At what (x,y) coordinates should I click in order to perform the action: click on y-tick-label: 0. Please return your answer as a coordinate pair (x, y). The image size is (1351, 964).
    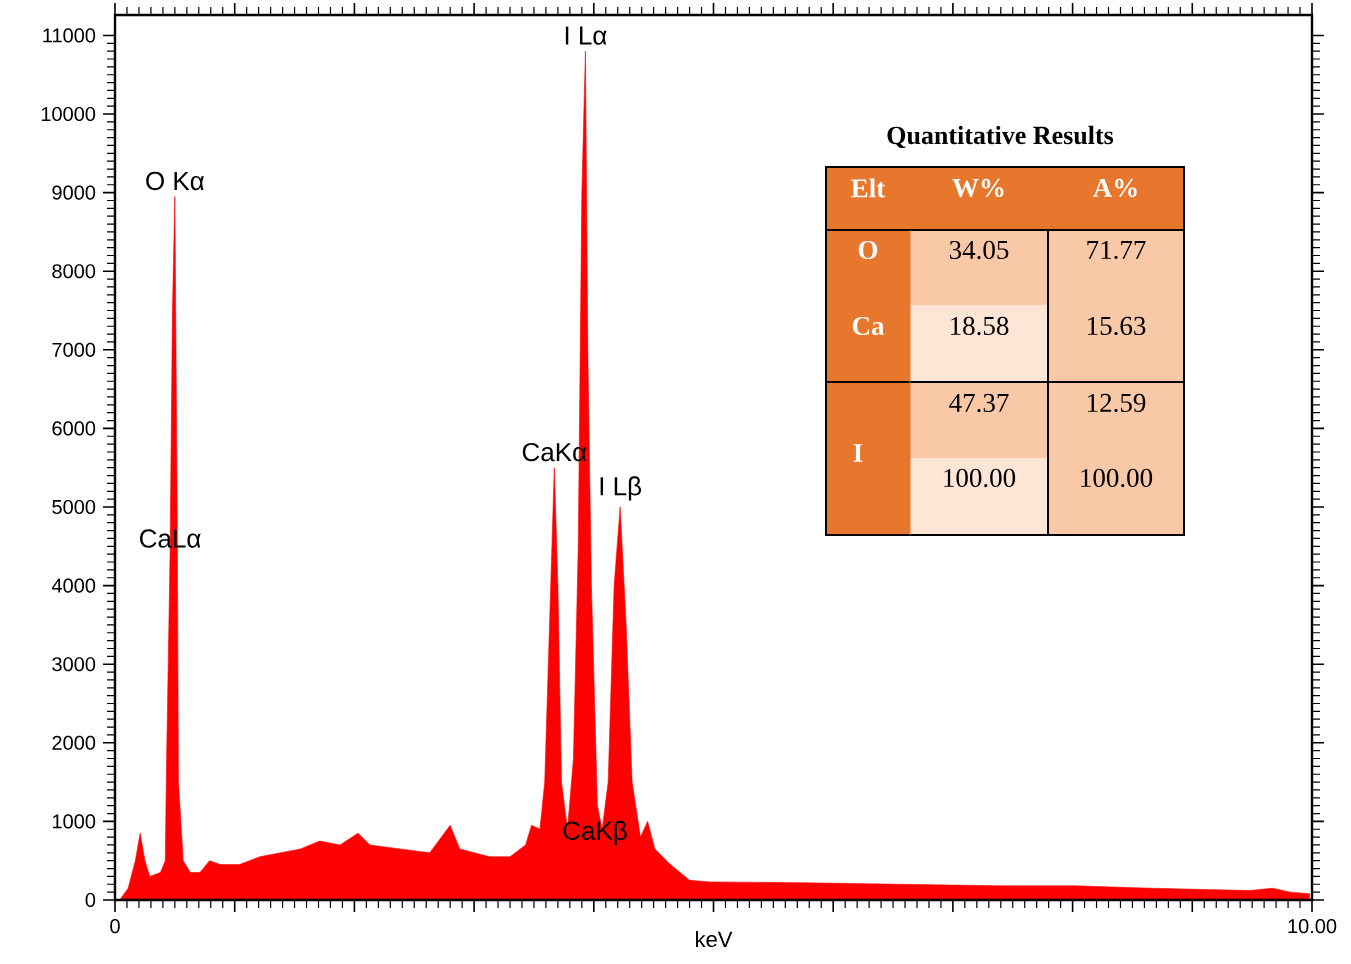
    Looking at the image, I should click on (90, 900).